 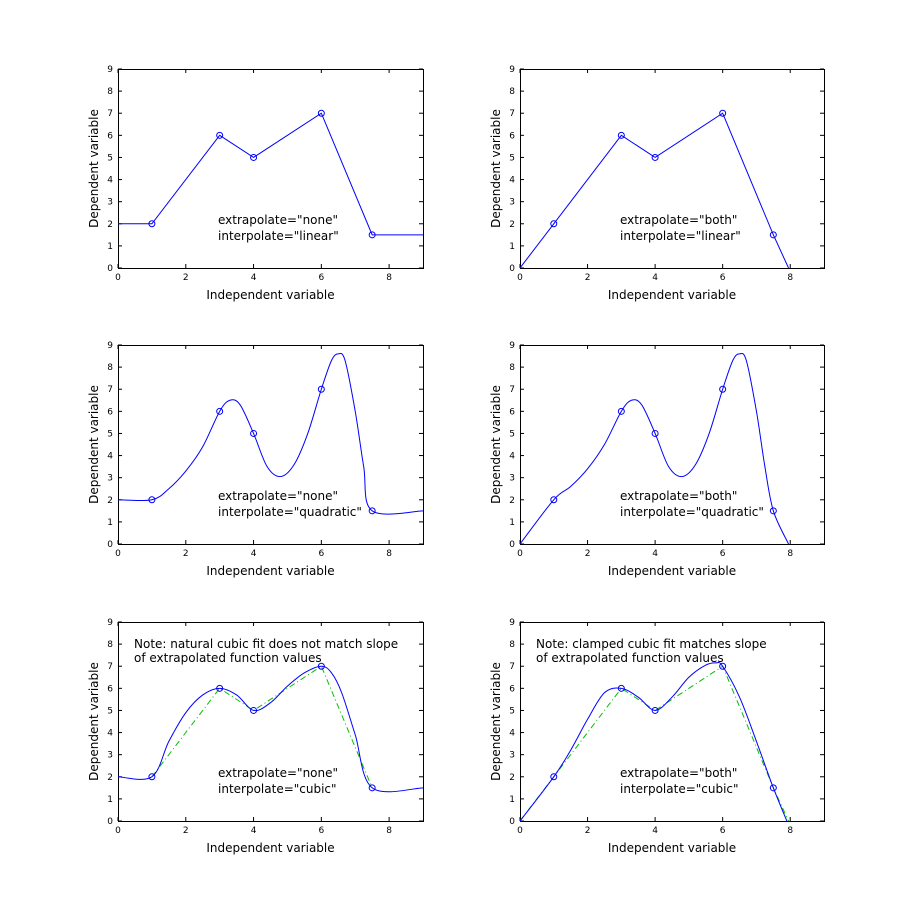 I want to click on annotation-line-2: interpolate="cubic", so click(x=277, y=789).